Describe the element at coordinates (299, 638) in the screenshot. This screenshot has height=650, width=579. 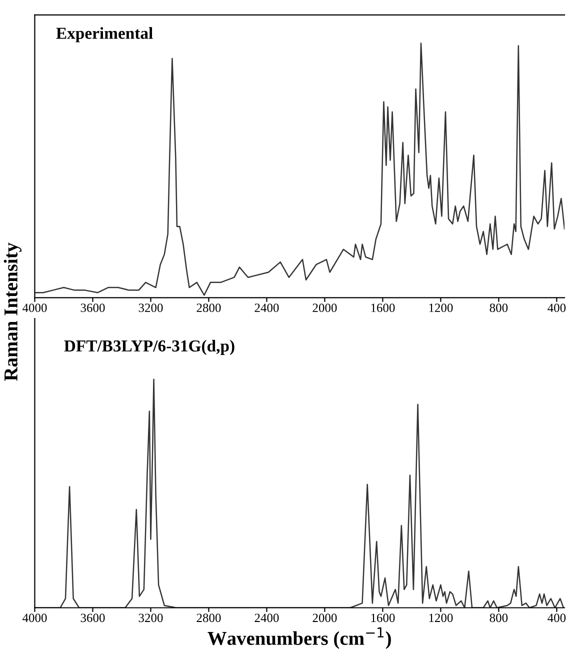
I see `x-axis-title: Wavenumbers (cm$^{−1}$)` at that location.